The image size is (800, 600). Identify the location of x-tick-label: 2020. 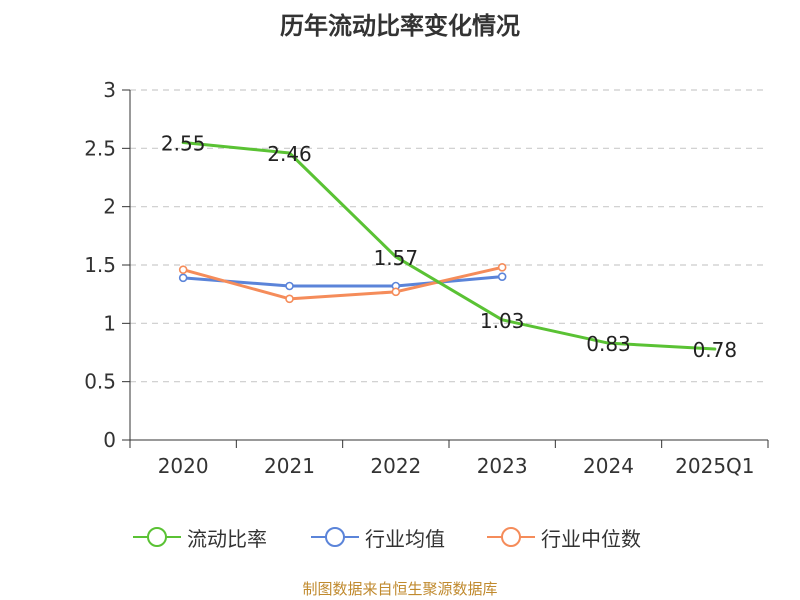
(183, 466).